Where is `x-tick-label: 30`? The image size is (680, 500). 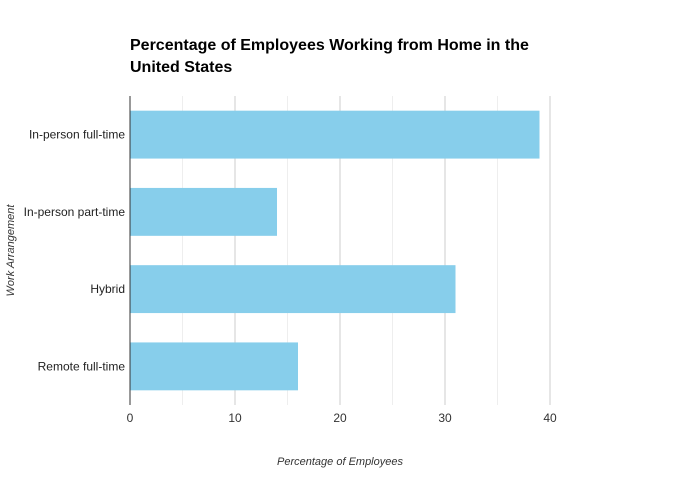
x-tick-label: 30 is located at coordinates (445, 418).